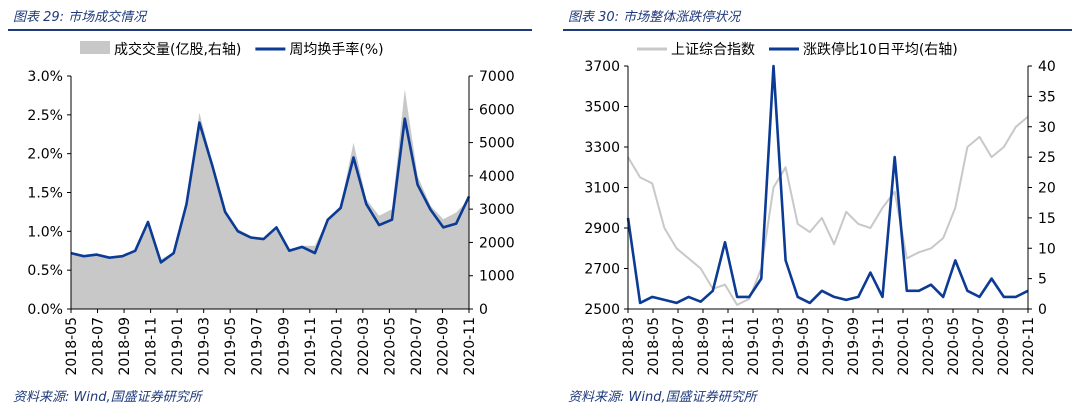 The width and height of the screenshot is (1080, 407). What do you see at coordinates (602, 108) in the screenshot?
I see `y-left-tick-label: 3500` at bounding box center [602, 108].